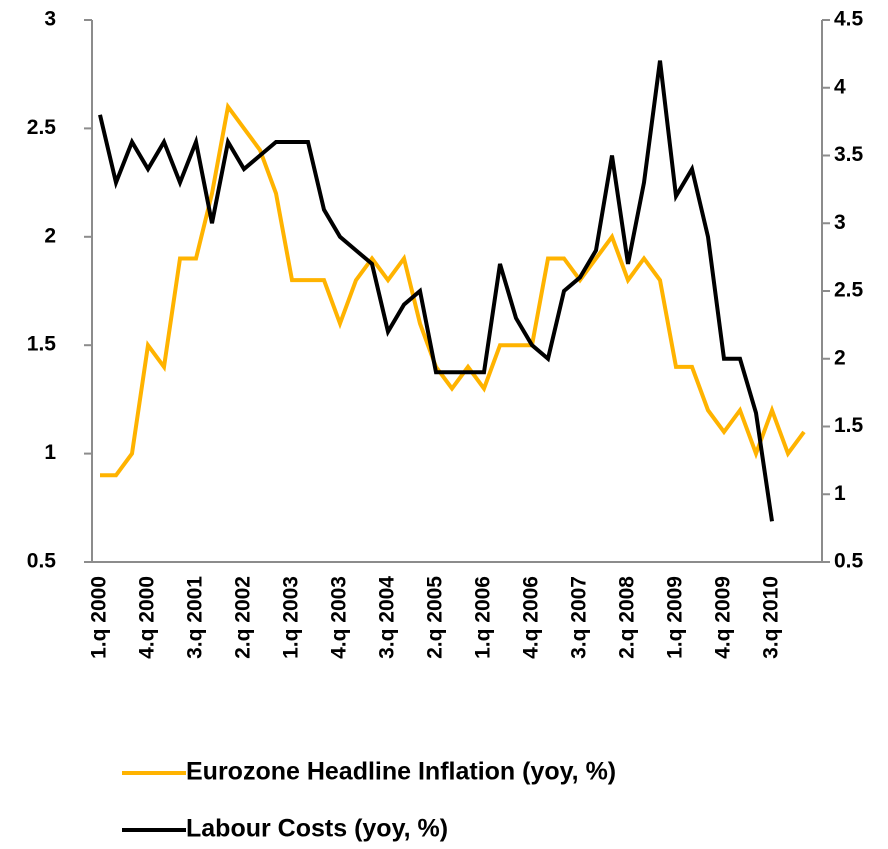 The image size is (888, 849). Describe the element at coordinates (42, 561) in the screenshot. I see `y-tick-label: 0.5` at that location.